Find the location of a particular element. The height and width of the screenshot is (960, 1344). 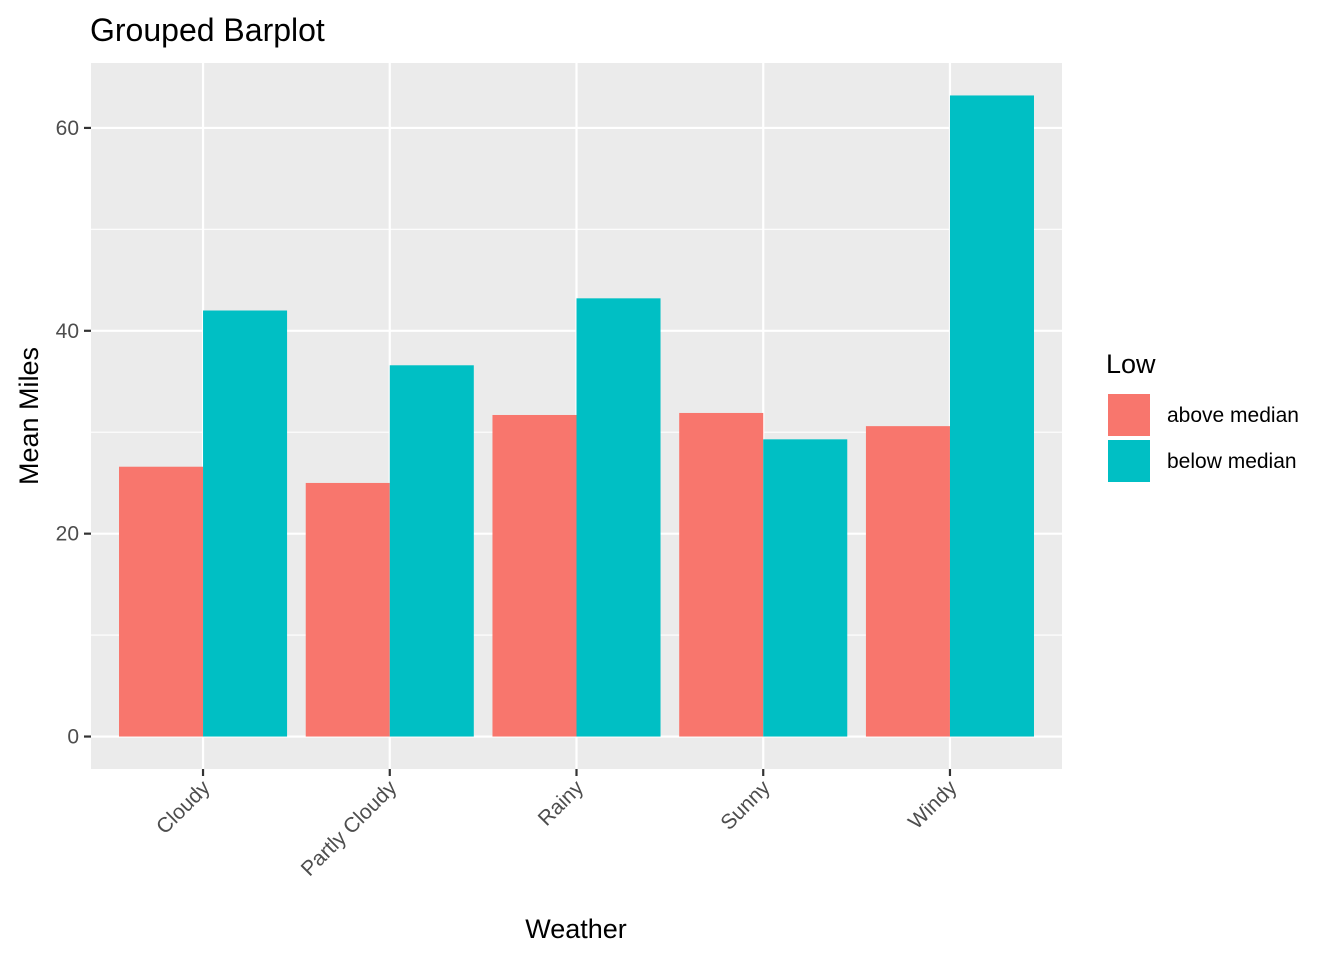

bar-below-median-partly-cloudy is located at coordinates (431, 551).